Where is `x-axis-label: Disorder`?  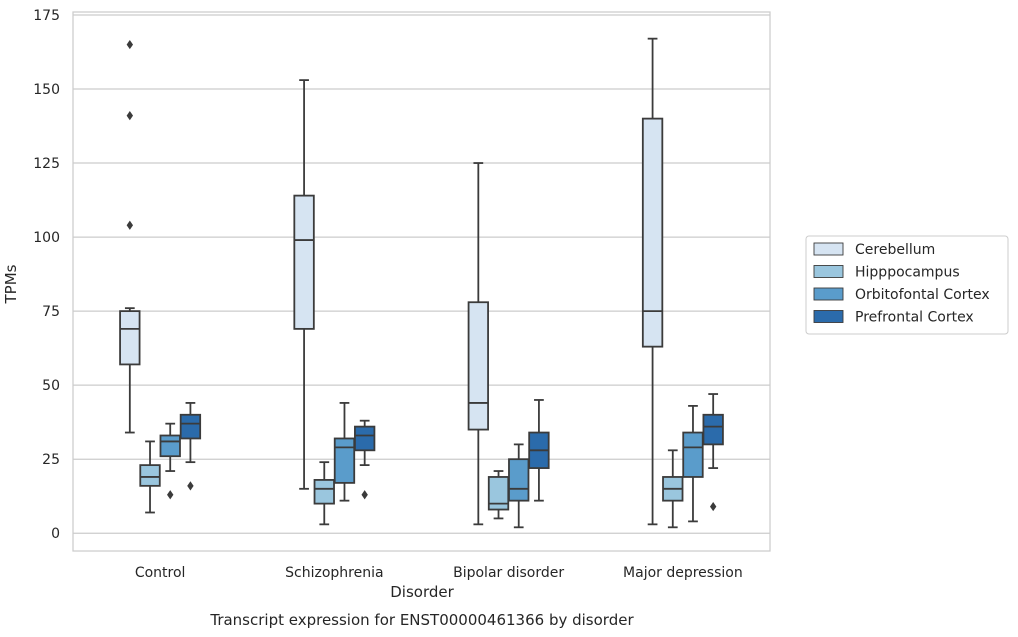
x-axis-label: Disorder is located at coordinates (422, 592).